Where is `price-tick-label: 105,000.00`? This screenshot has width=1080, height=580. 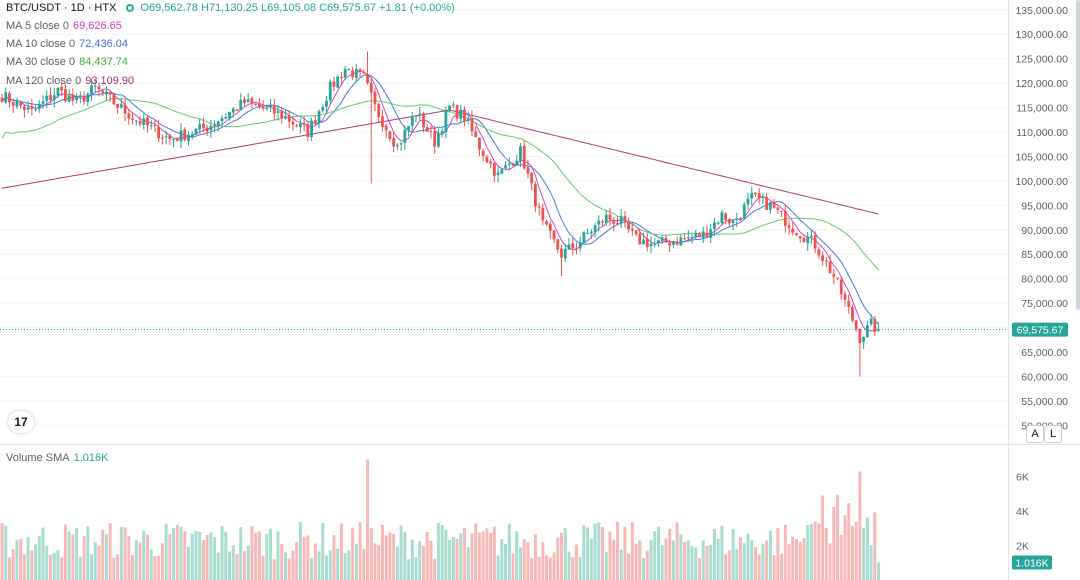 price-tick-label: 105,000.00 is located at coordinates (1041, 157).